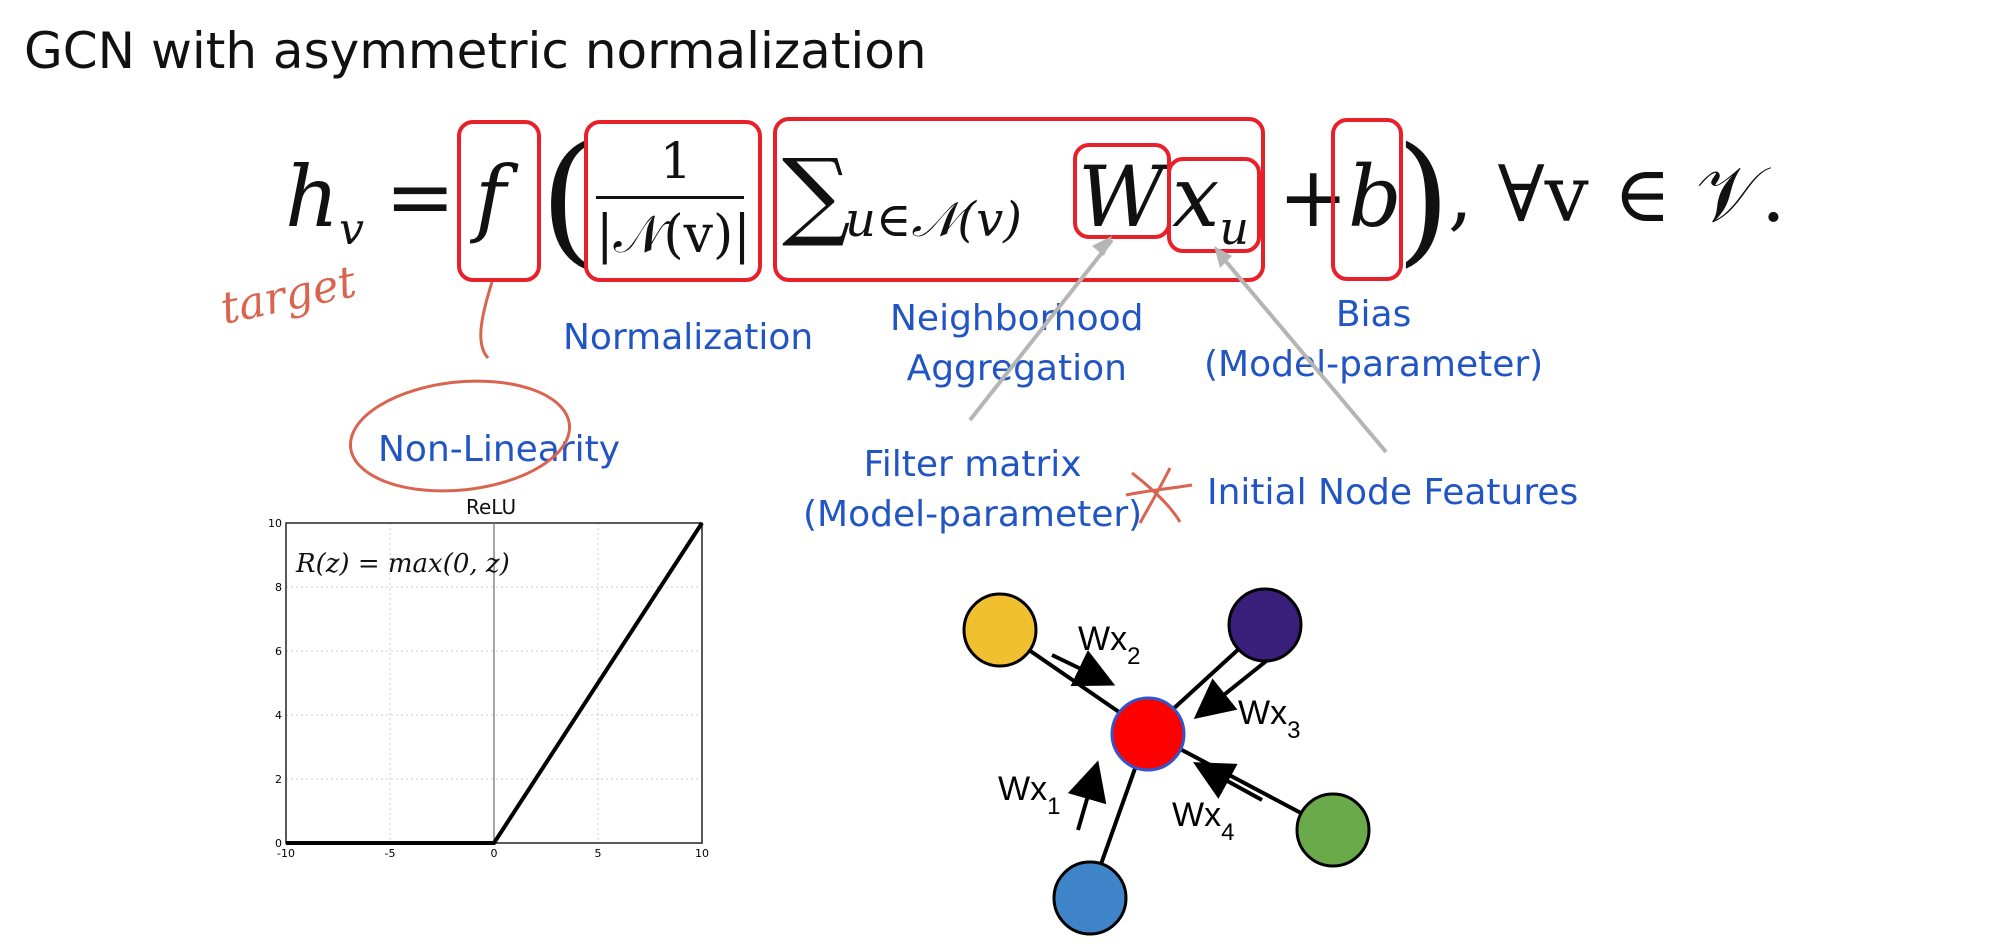  I want to click on box-x, so click(1214, 205).